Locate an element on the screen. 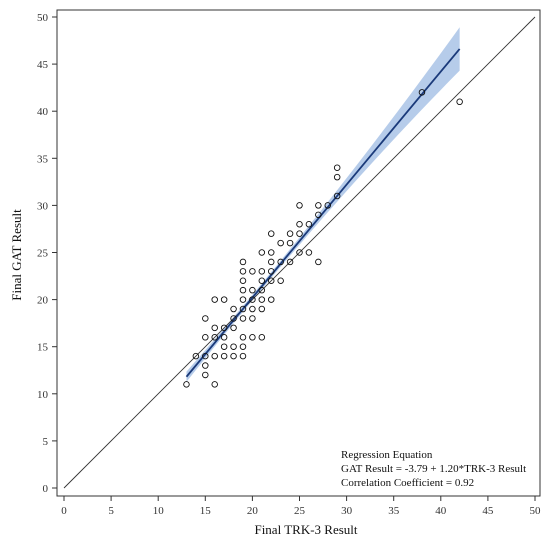  x-tick-label: 40 is located at coordinates (441, 511).